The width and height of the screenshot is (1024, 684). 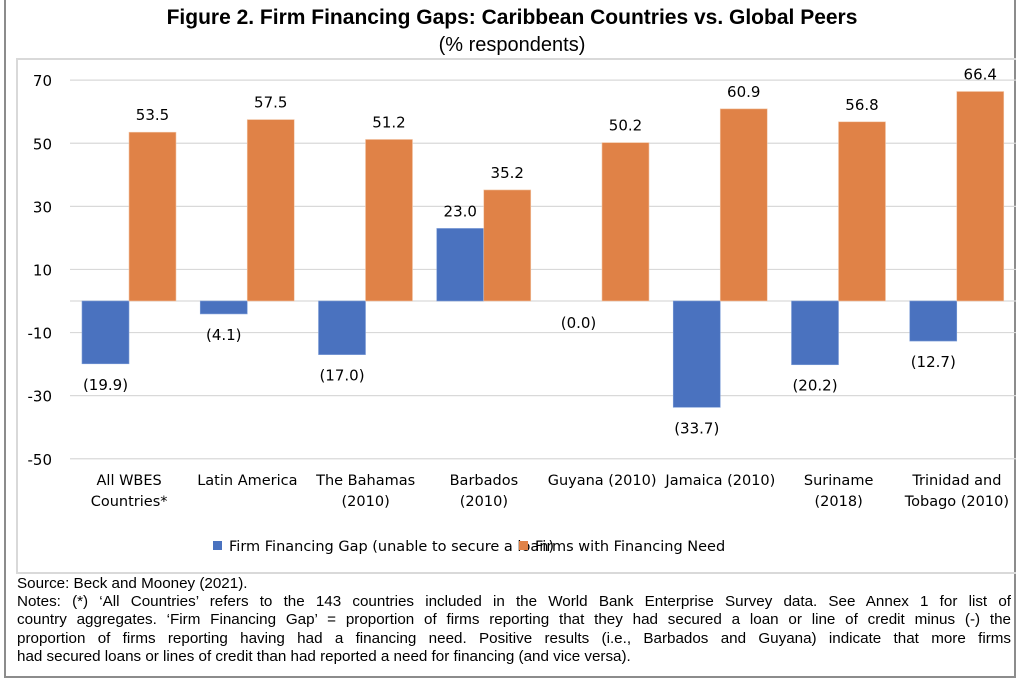 I want to click on data-label: (0.0), so click(x=579, y=323).